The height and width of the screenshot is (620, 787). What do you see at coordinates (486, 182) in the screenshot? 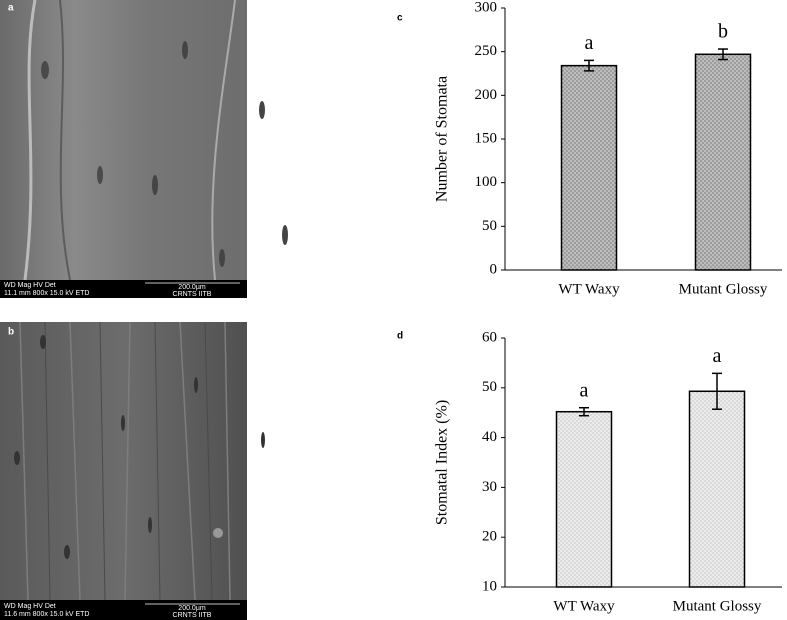
I see `y-tick-label: 100` at bounding box center [486, 182].